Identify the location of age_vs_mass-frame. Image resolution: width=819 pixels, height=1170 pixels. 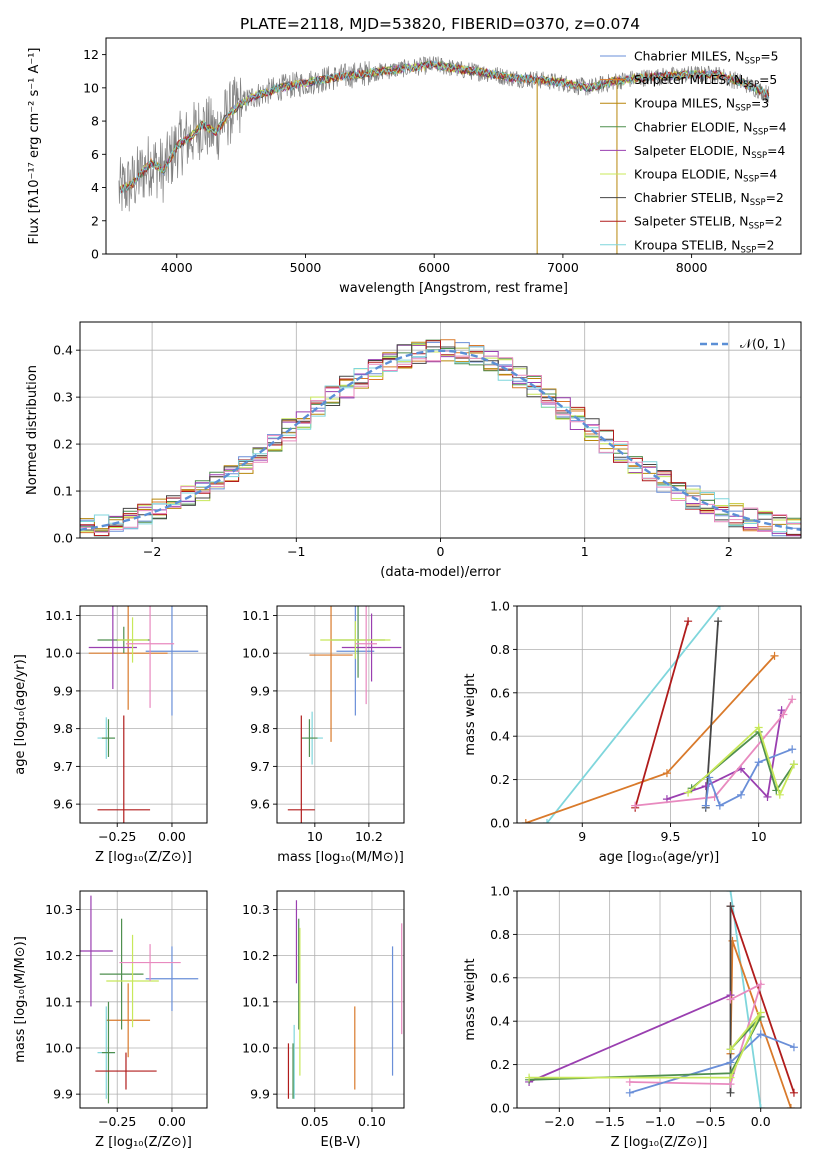
(340, 714).